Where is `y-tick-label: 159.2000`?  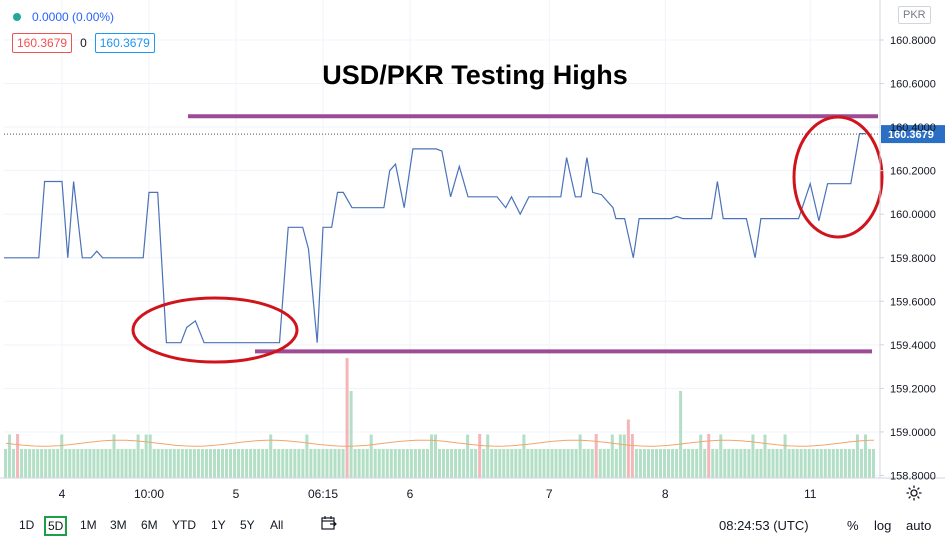 y-tick-label: 159.2000 is located at coordinates (913, 389).